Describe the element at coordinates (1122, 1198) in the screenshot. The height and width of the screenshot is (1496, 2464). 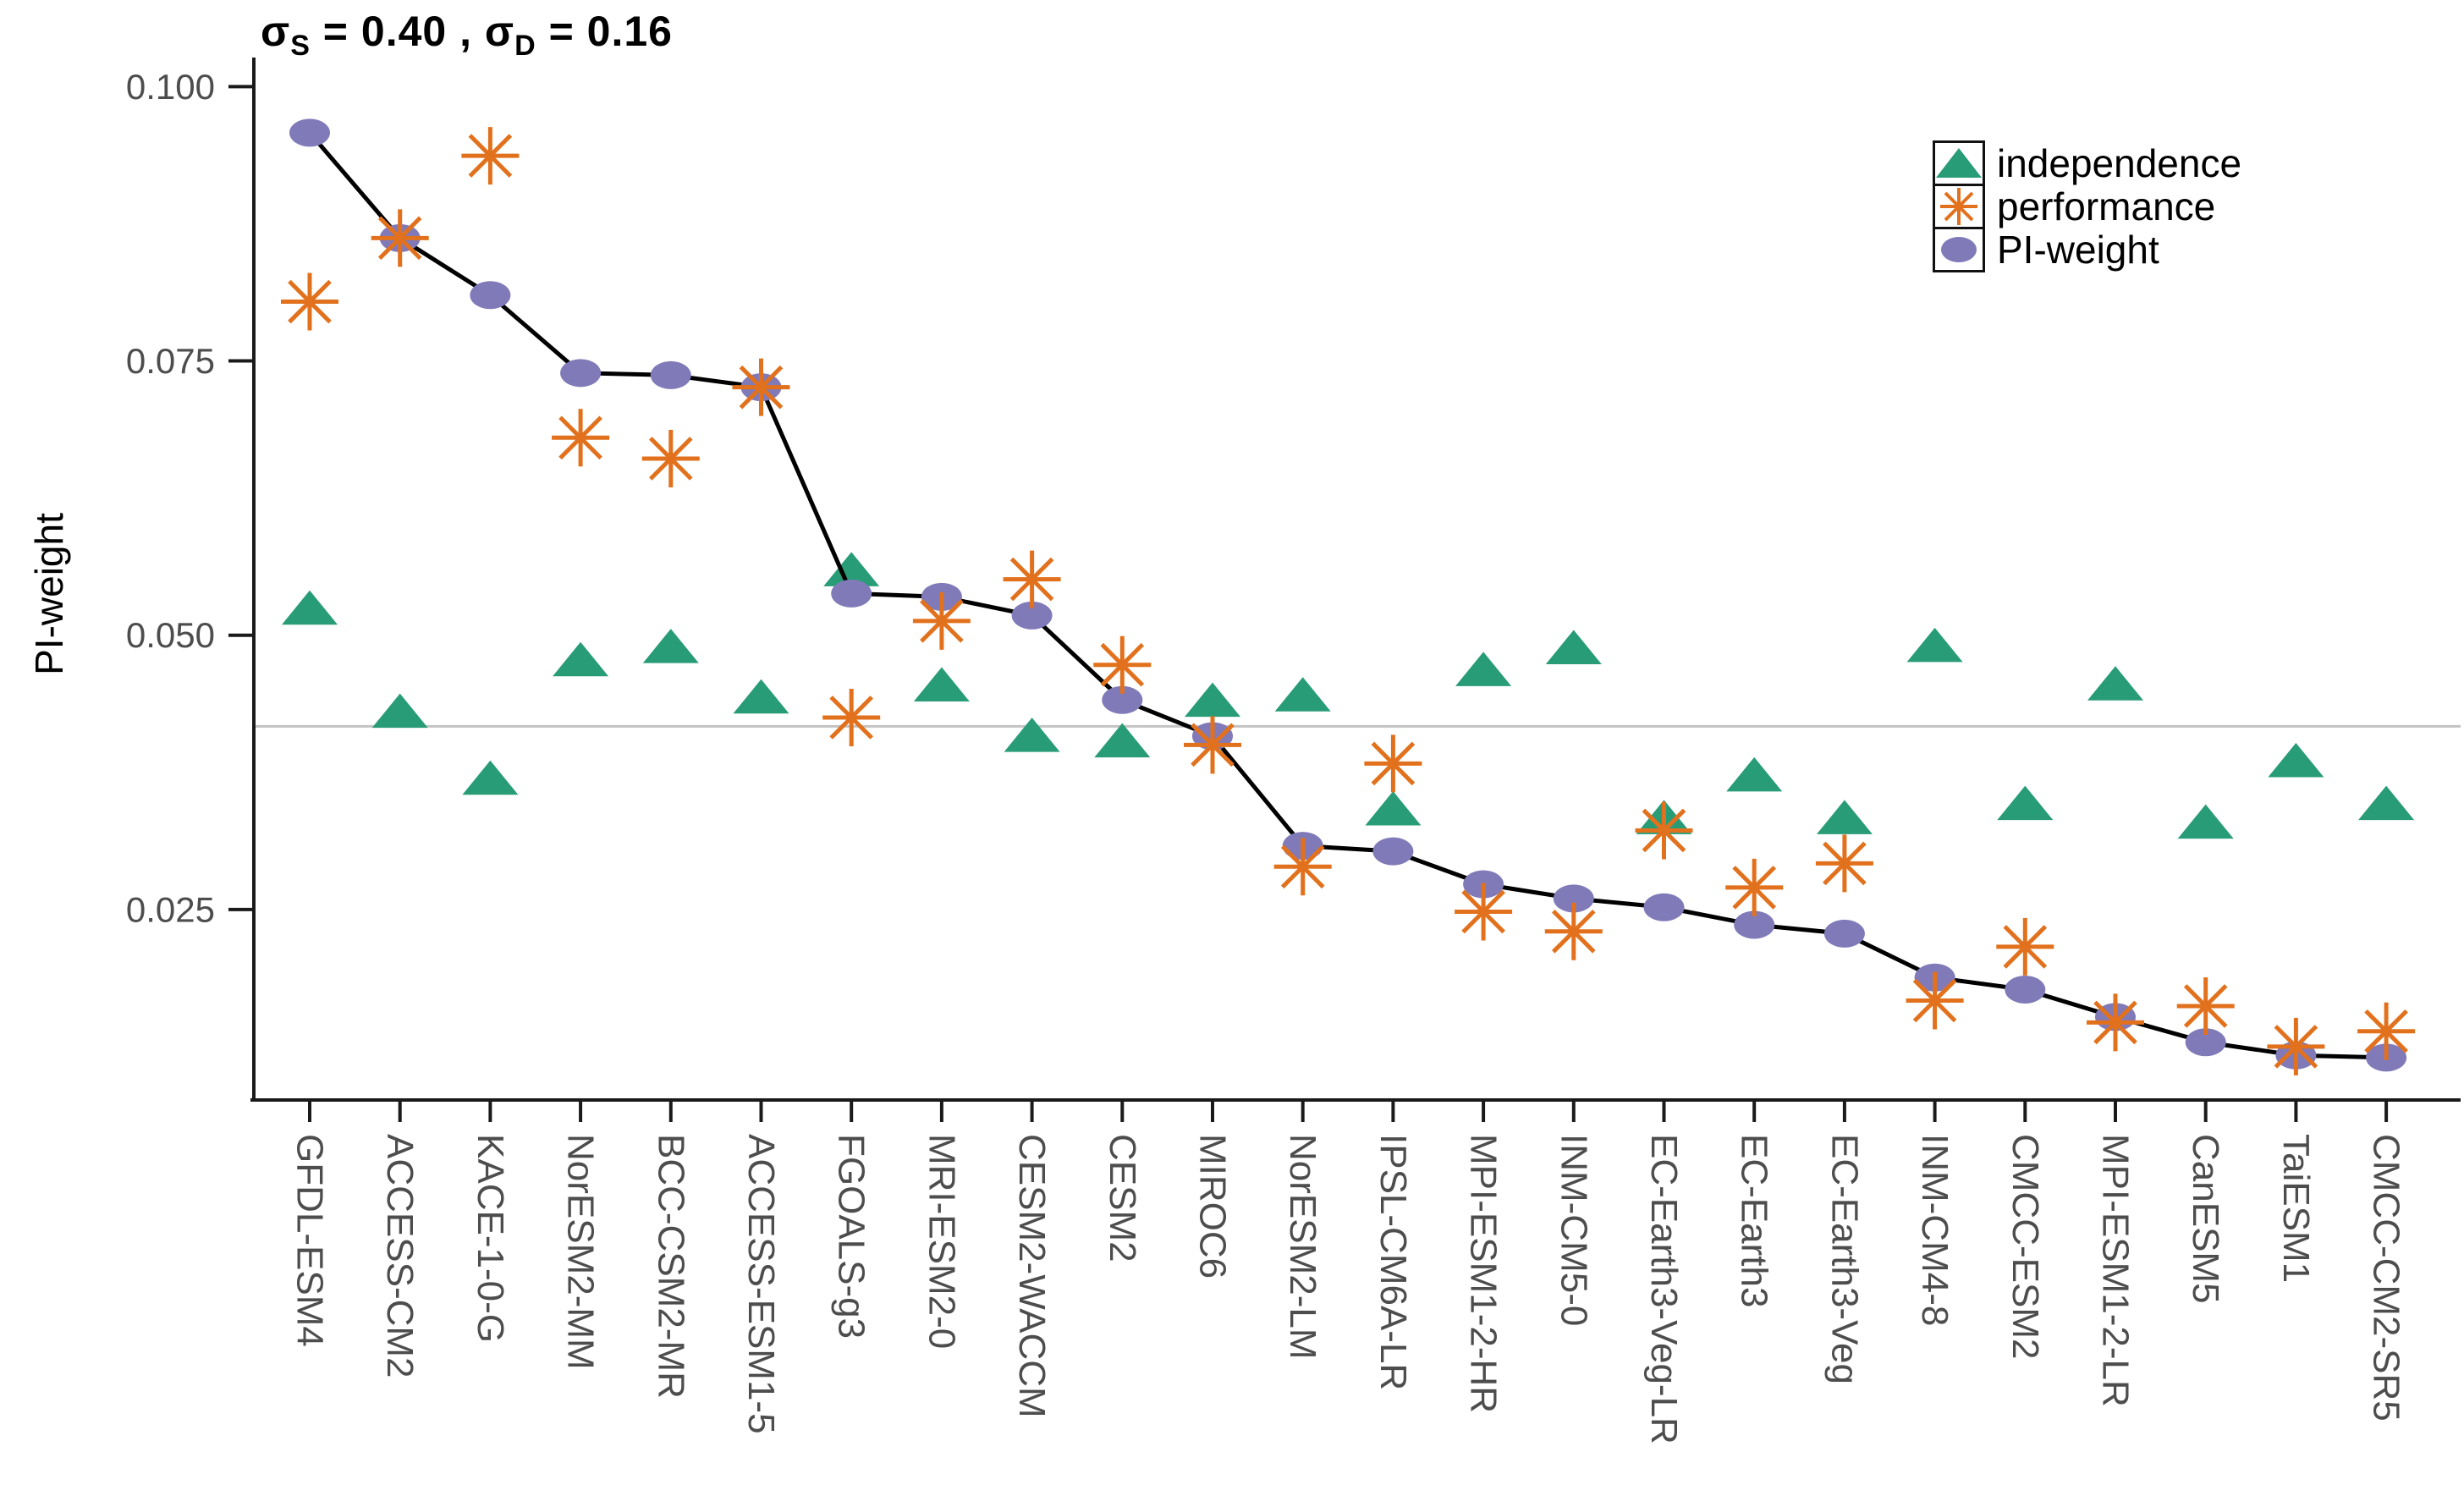
I see `x-category-label: CESM2` at that location.